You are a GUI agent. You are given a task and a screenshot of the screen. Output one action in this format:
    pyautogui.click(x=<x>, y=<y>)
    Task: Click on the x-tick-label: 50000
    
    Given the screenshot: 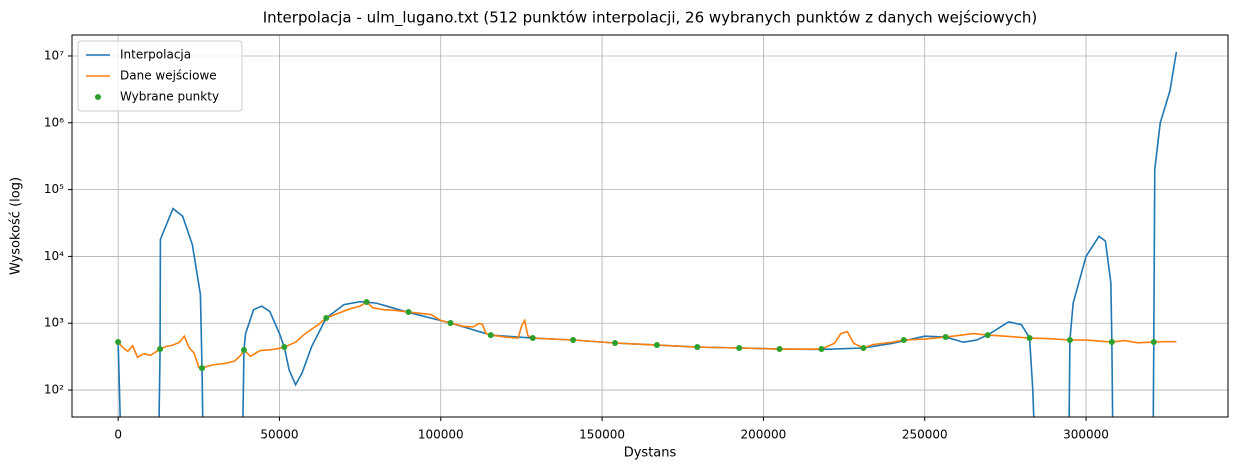 What is the action you would take?
    pyautogui.click(x=279, y=435)
    